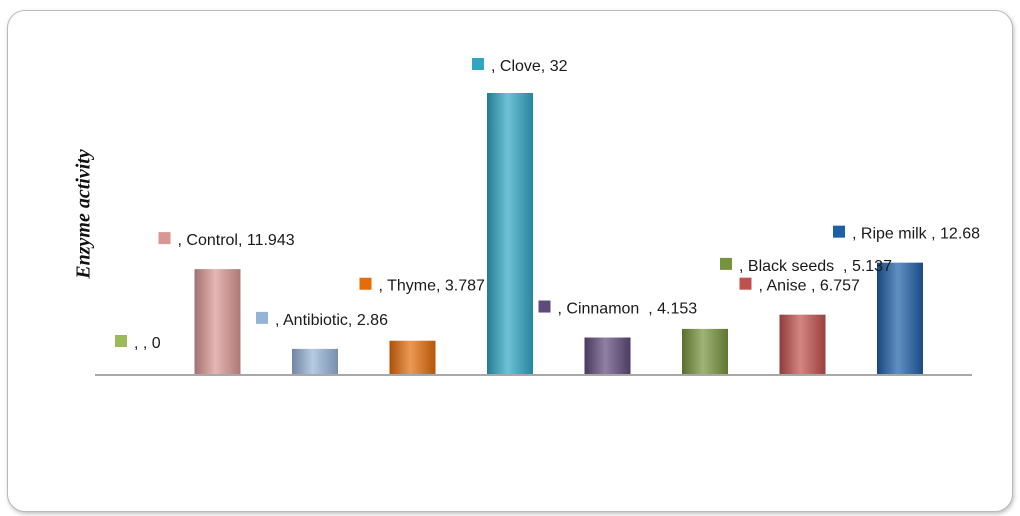  Describe the element at coordinates (83, 214) in the screenshot. I see `y-axis-label: Enzyme activity` at that location.